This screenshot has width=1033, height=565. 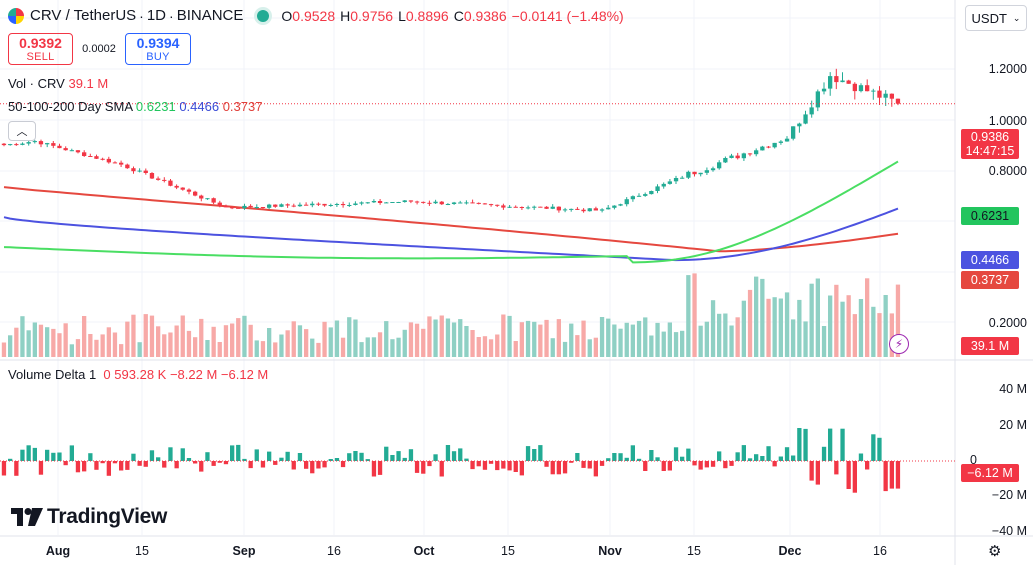 I want to click on sma-legend: 50-100-200 Day SMA 0.6231 0.4466 0.3737, so click(x=135, y=106).